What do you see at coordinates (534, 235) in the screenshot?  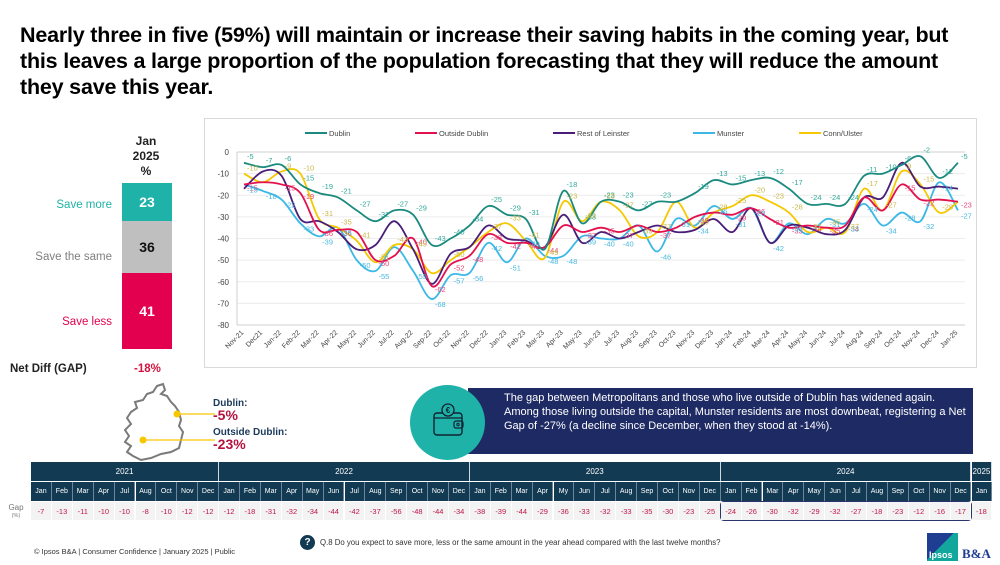 I see `data-label: -41` at bounding box center [534, 235].